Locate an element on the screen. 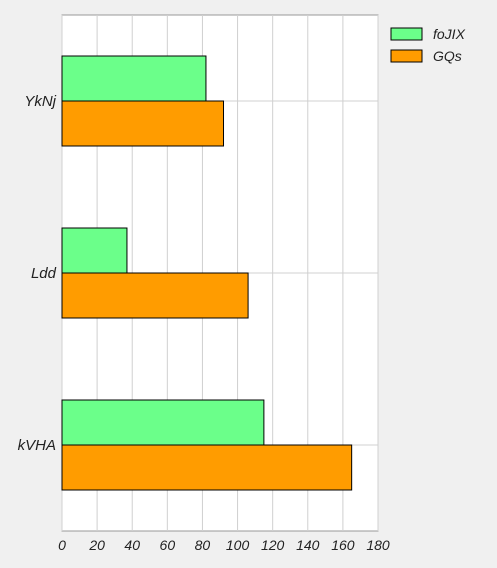 The height and width of the screenshot is (568, 497). bar-foJIX-YkNj is located at coordinates (134, 78).